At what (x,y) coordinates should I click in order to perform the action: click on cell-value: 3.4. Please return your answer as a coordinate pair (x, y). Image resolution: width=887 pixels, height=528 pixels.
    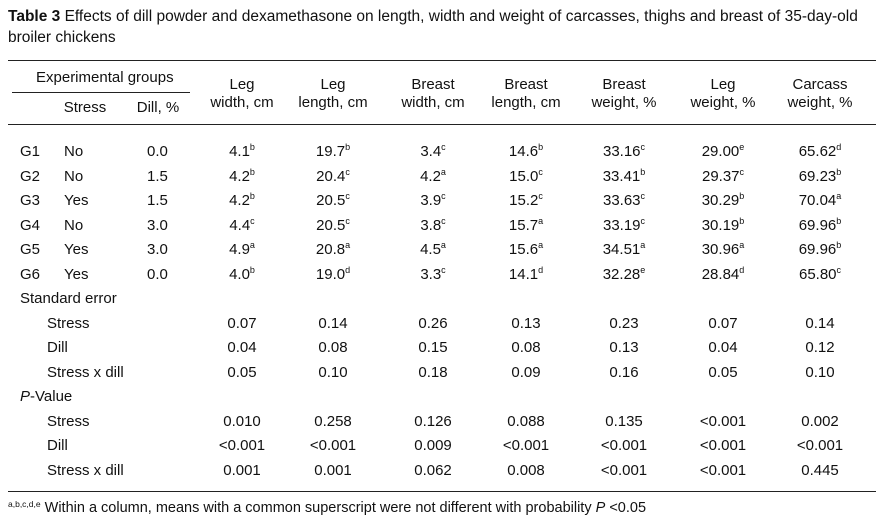
    Looking at the image, I should click on (431, 151).